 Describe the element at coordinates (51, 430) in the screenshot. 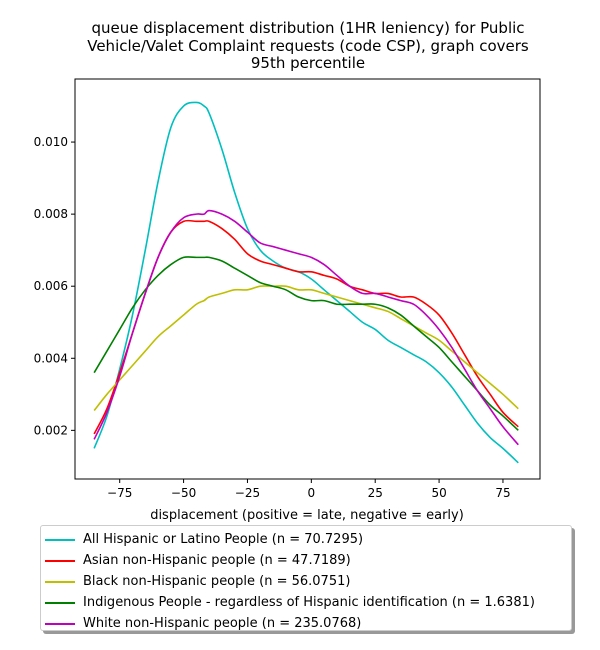

I see `y-tick-label: 0.002` at that location.